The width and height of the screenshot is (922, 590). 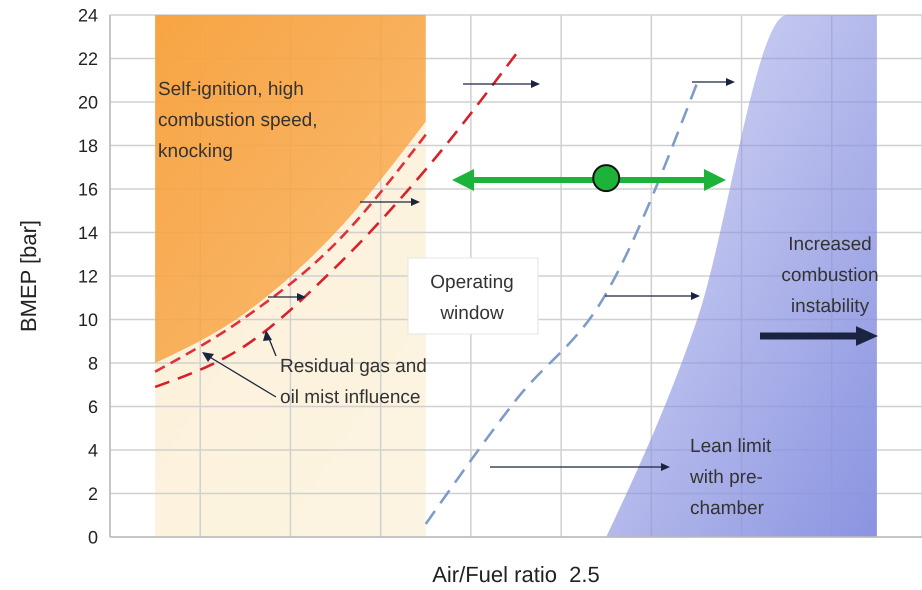 What do you see at coordinates (516, 574) in the screenshot?
I see `x-axis-title: Air/Fuel ratio 2.5` at bounding box center [516, 574].